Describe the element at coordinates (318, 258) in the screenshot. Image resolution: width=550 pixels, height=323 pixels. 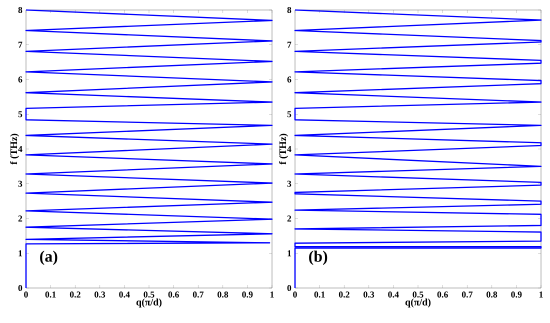
I see `annotation: (b)` at that location.